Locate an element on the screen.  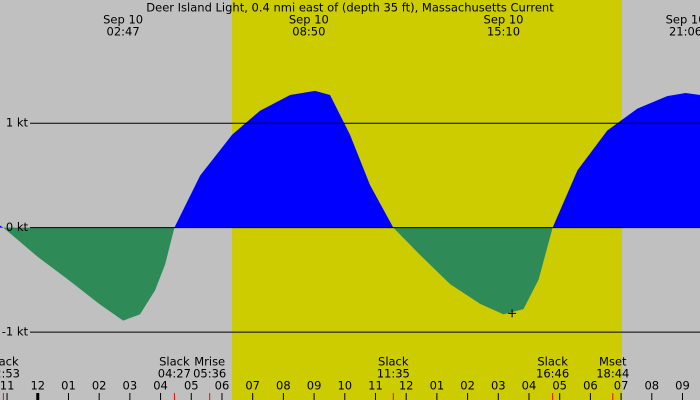
now-marker is located at coordinates (512, 313).